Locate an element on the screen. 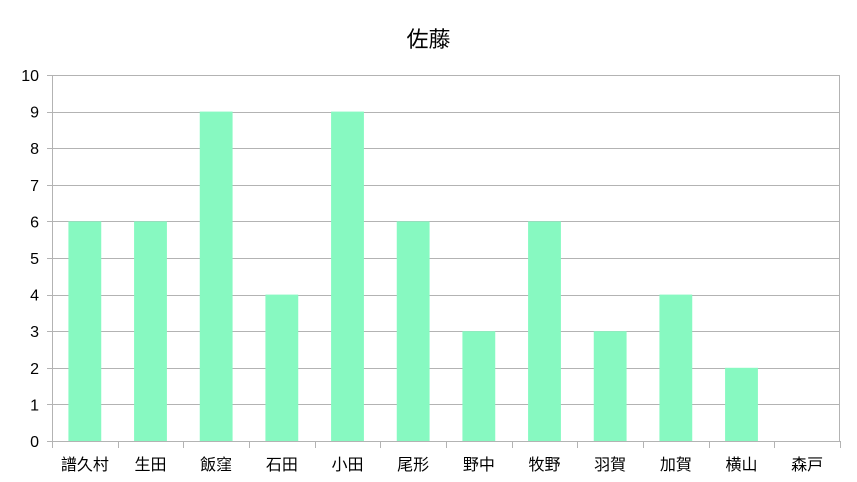  y-tick-label: 6 is located at coordinates (34, 222).